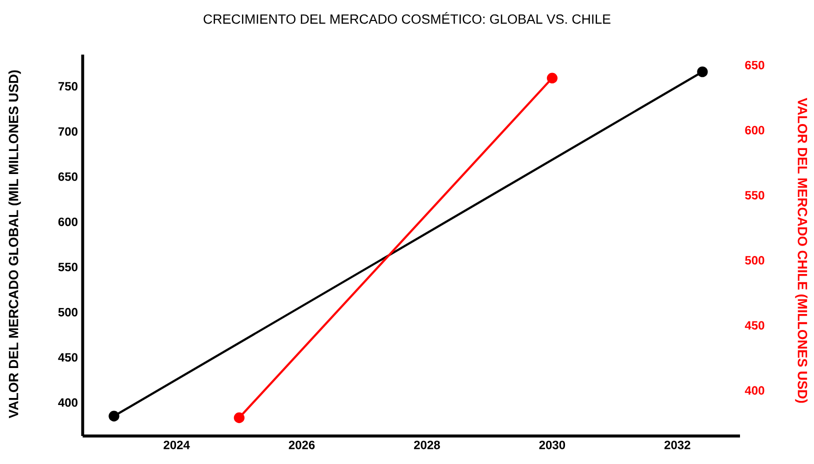  What do you see at coordinates (68, 357) in the screenshot?
I see `y-tick-label: 450` at bounding box center [68, 357].